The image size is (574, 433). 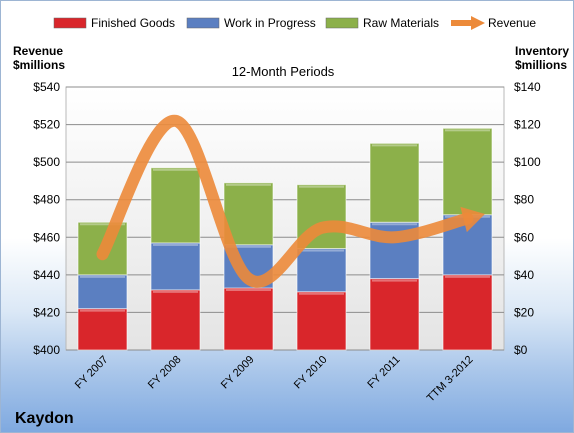 I want to click on right-tick-label: $140, so click(x=527, y=87).